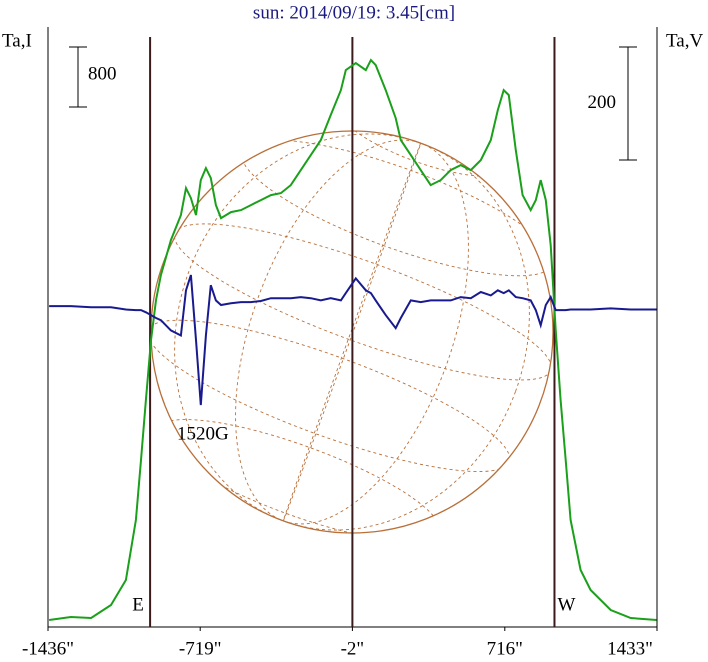 Image resolution: width=708 pixels, height=662 pixels. What do you see at coordinates (602, 102) in the screenshot?
I see `scale-label: 200` at bounding box center [602, 102].